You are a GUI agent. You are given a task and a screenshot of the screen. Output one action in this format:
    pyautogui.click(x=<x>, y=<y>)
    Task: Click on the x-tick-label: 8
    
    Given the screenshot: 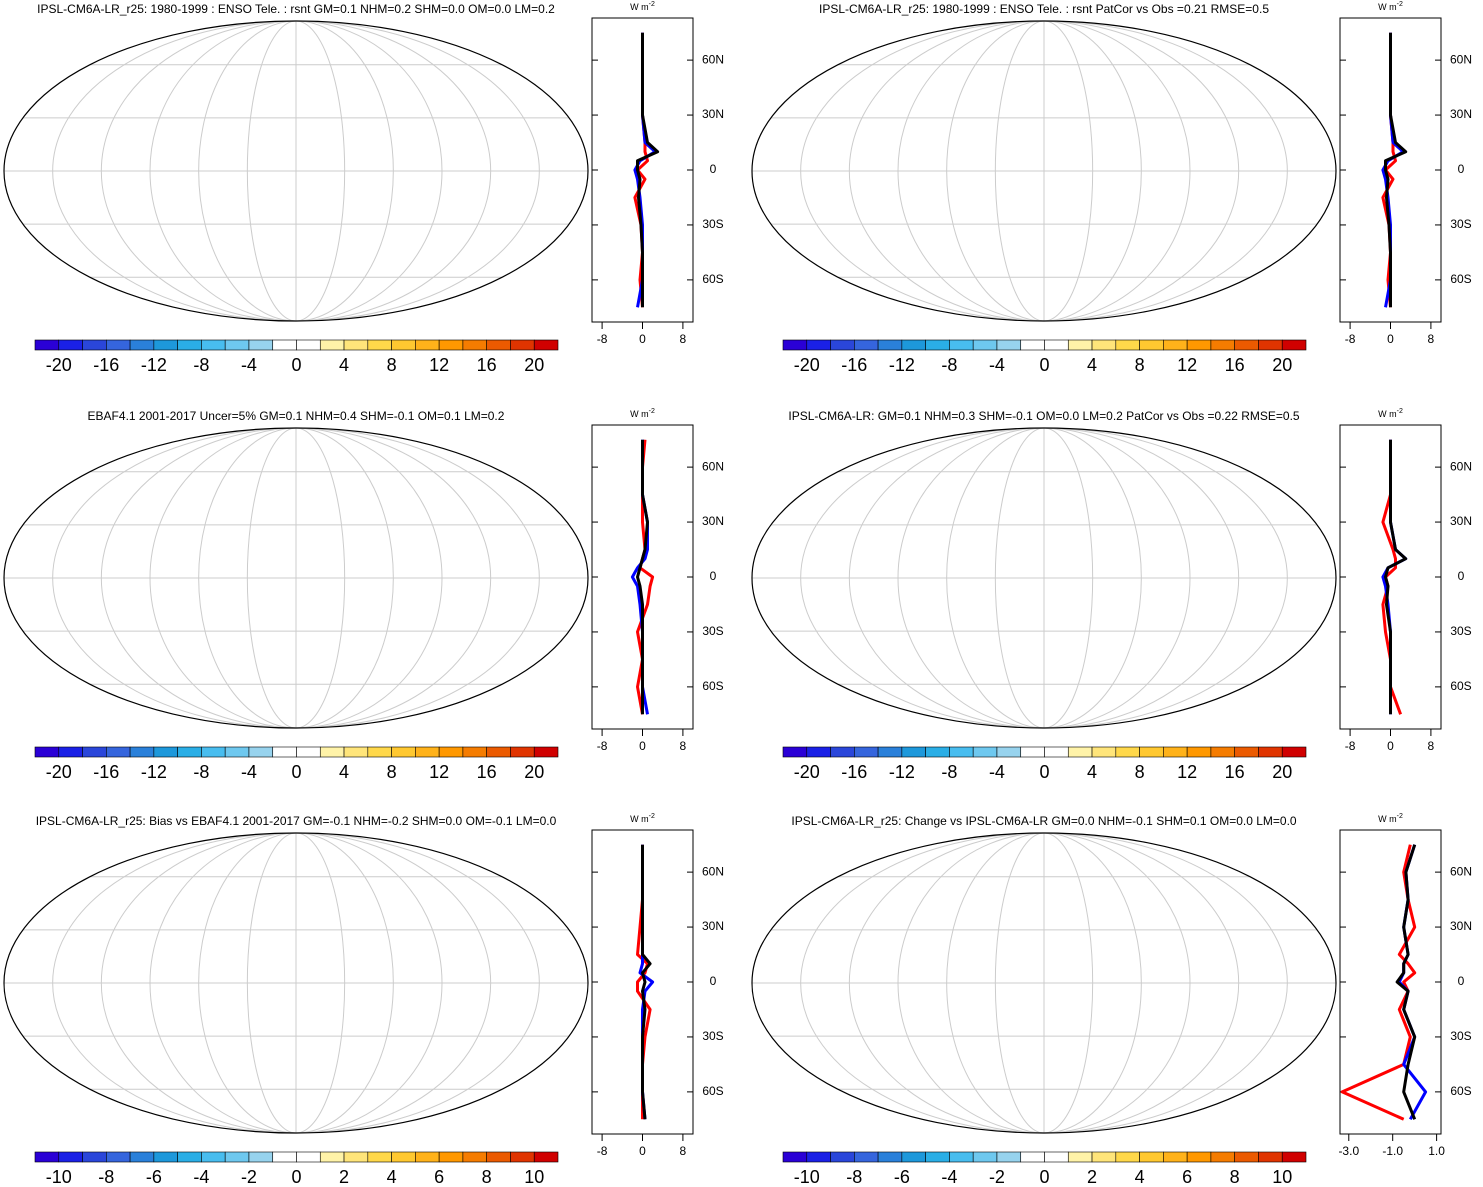 What is the action you would take?
    pyautogui.click(x=683, y=339)
    